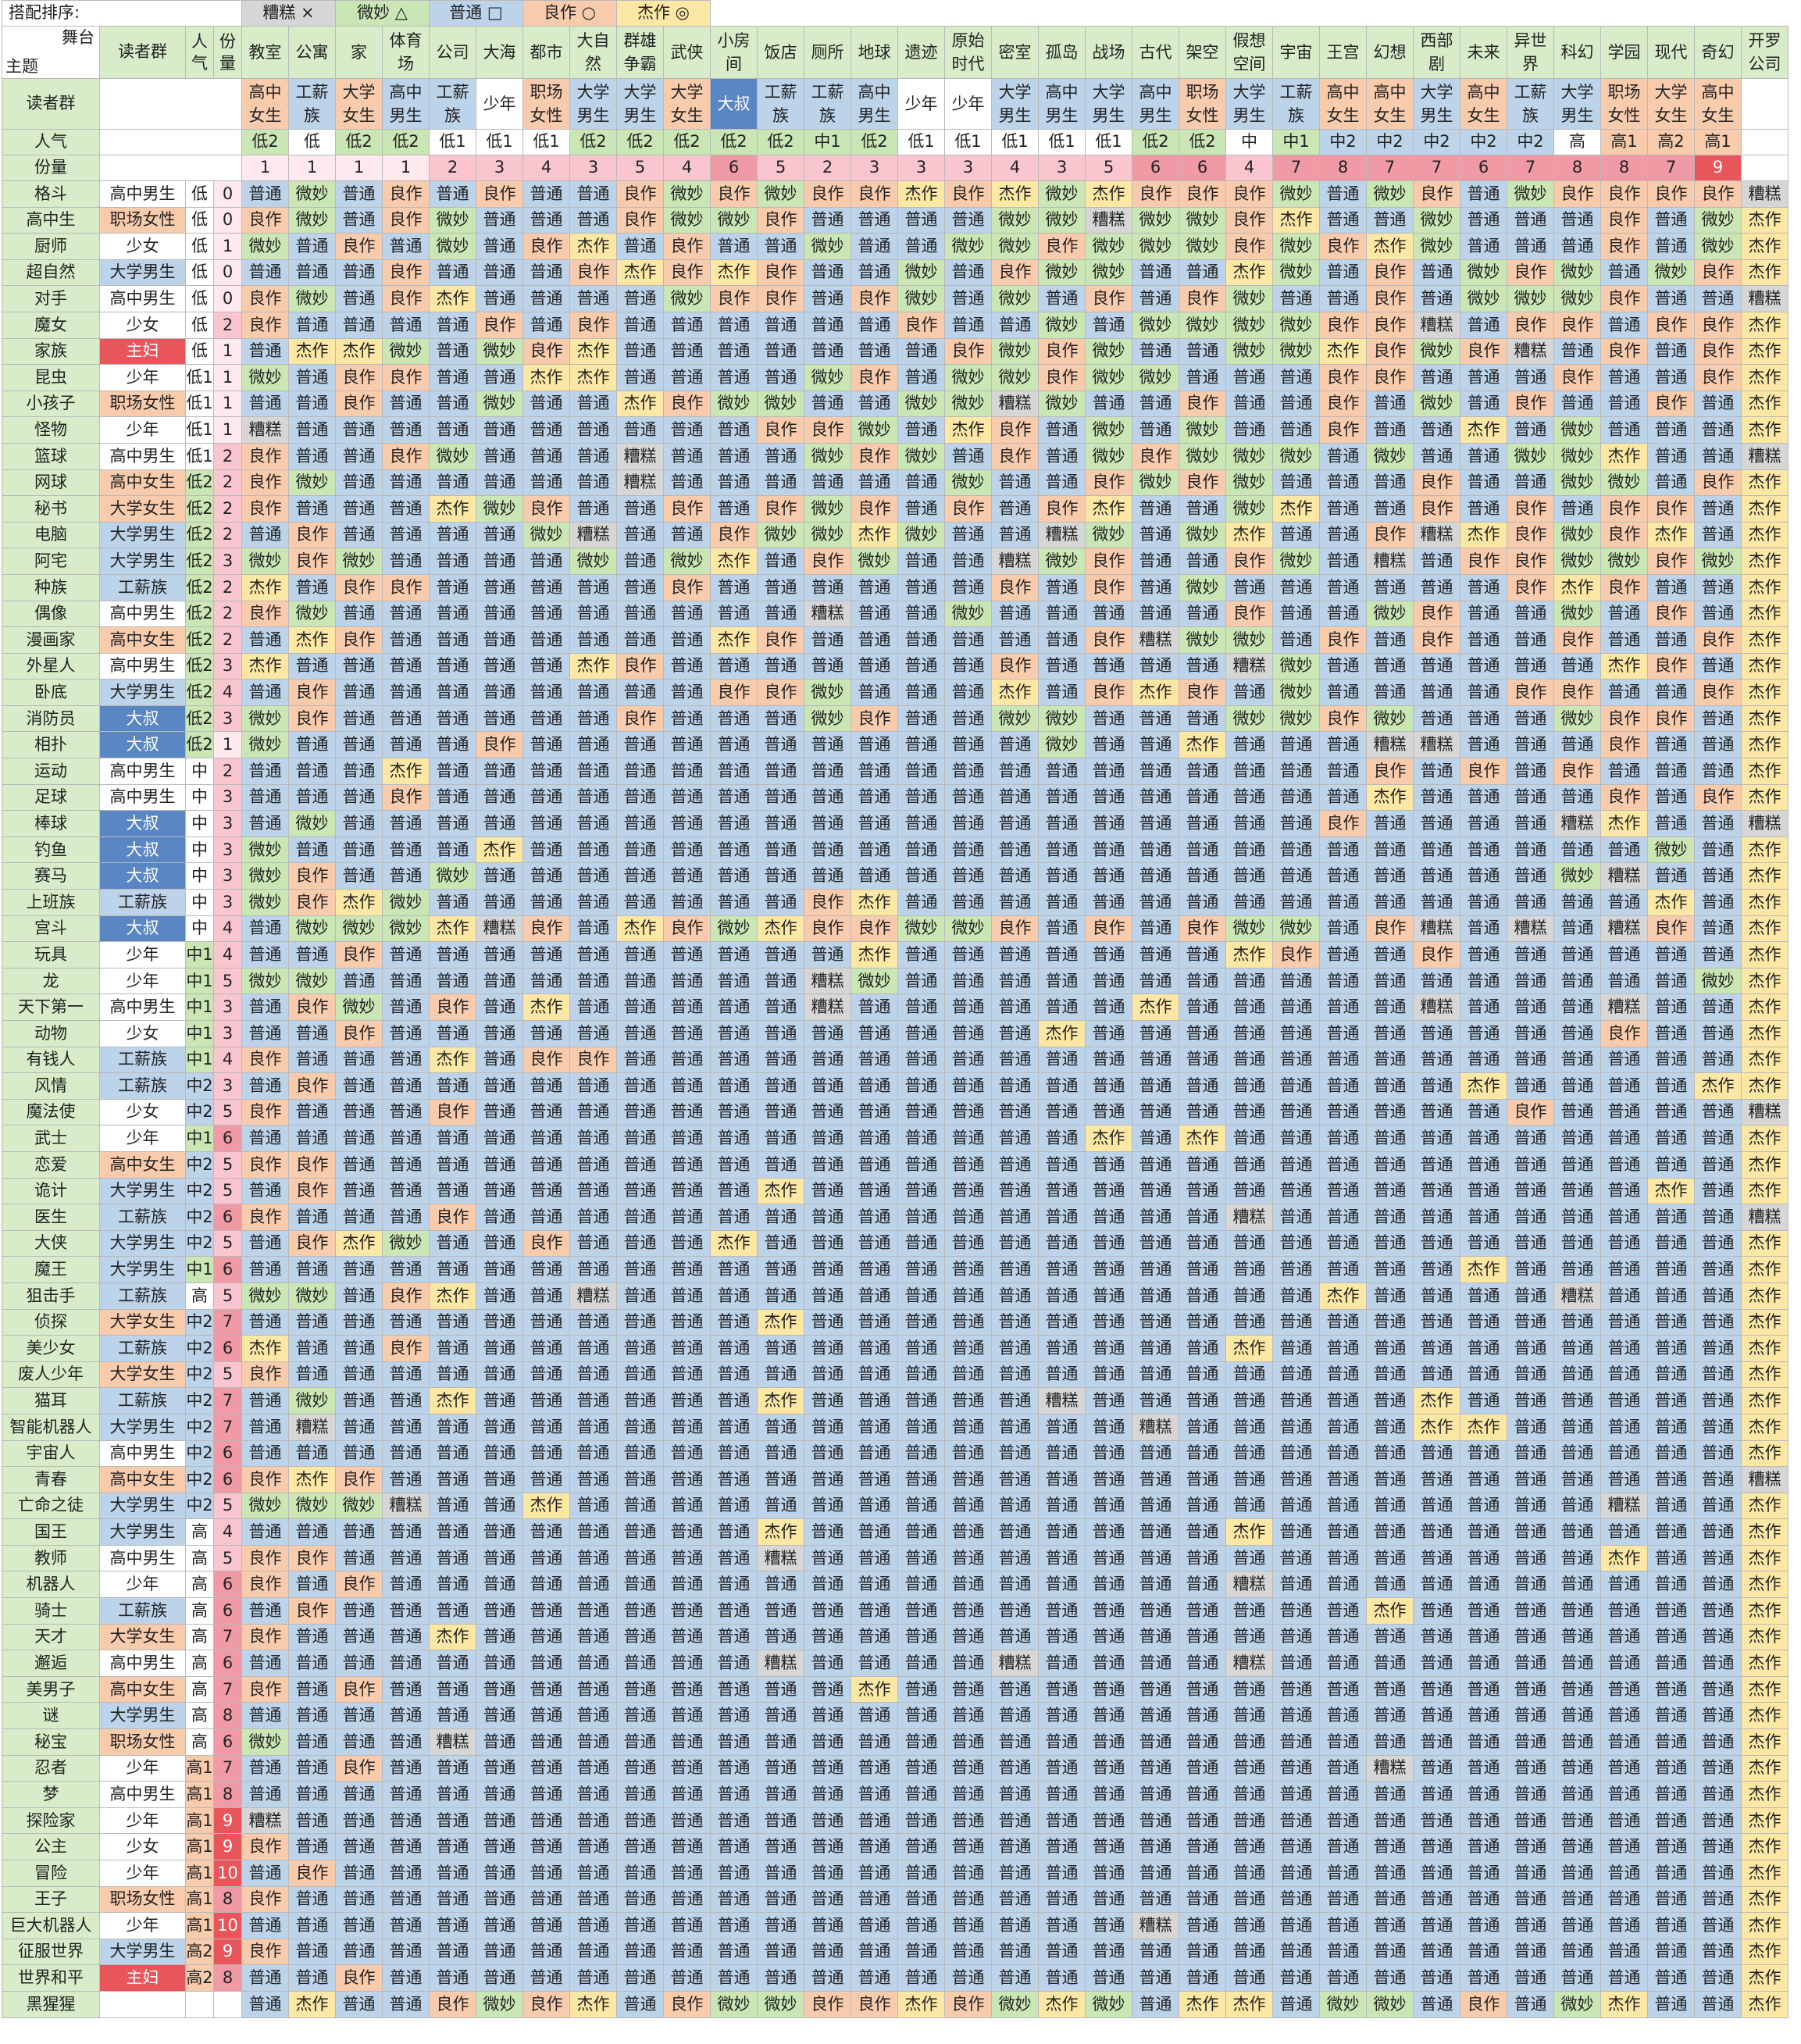  I want to click on theme-name: 教师, so click(51, 1558).